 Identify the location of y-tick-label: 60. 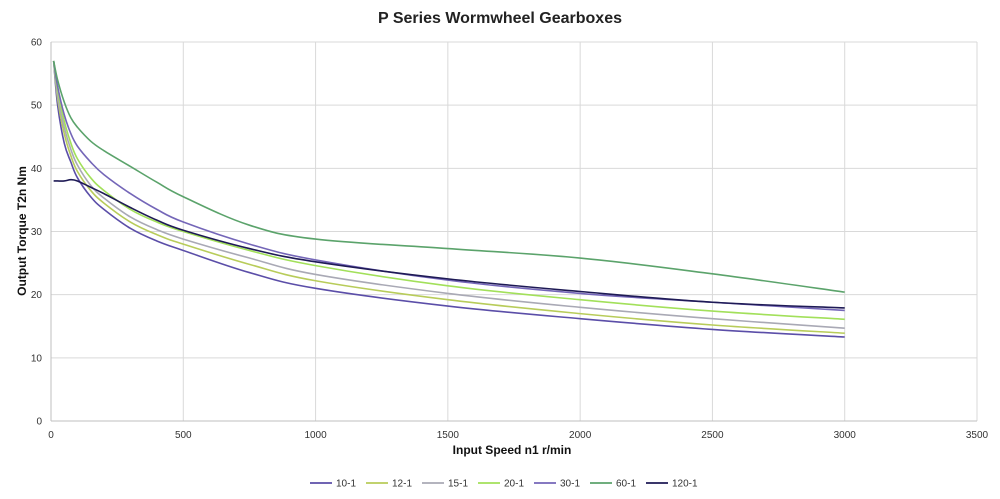
(37, 43).